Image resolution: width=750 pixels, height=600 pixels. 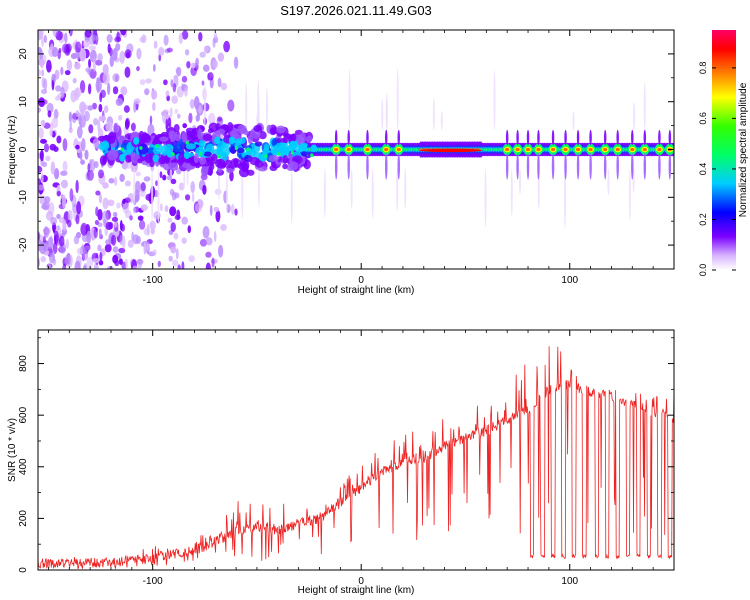 I want to click on snr-x-tick-label: 100, so click(x=569, y=581).